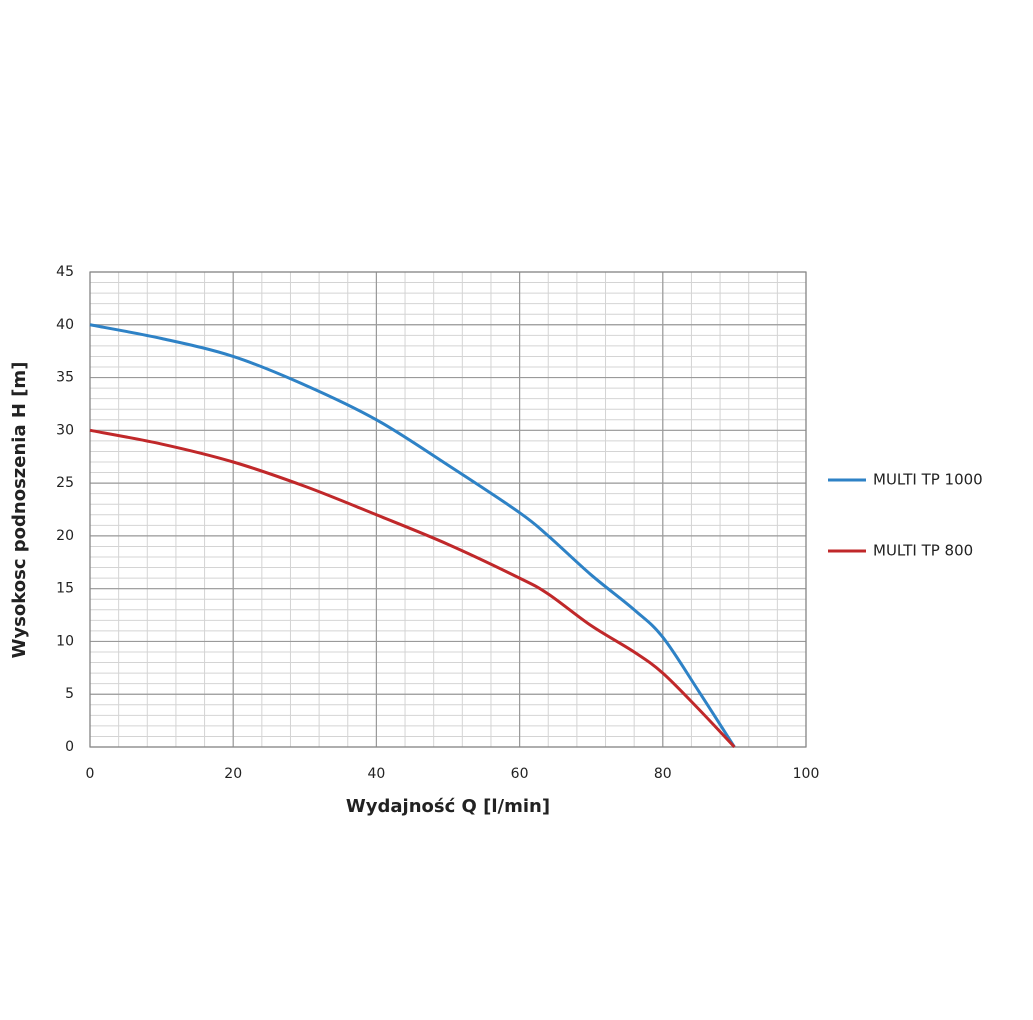  I want to click on x-tick-label: 20, so click(233, 774).